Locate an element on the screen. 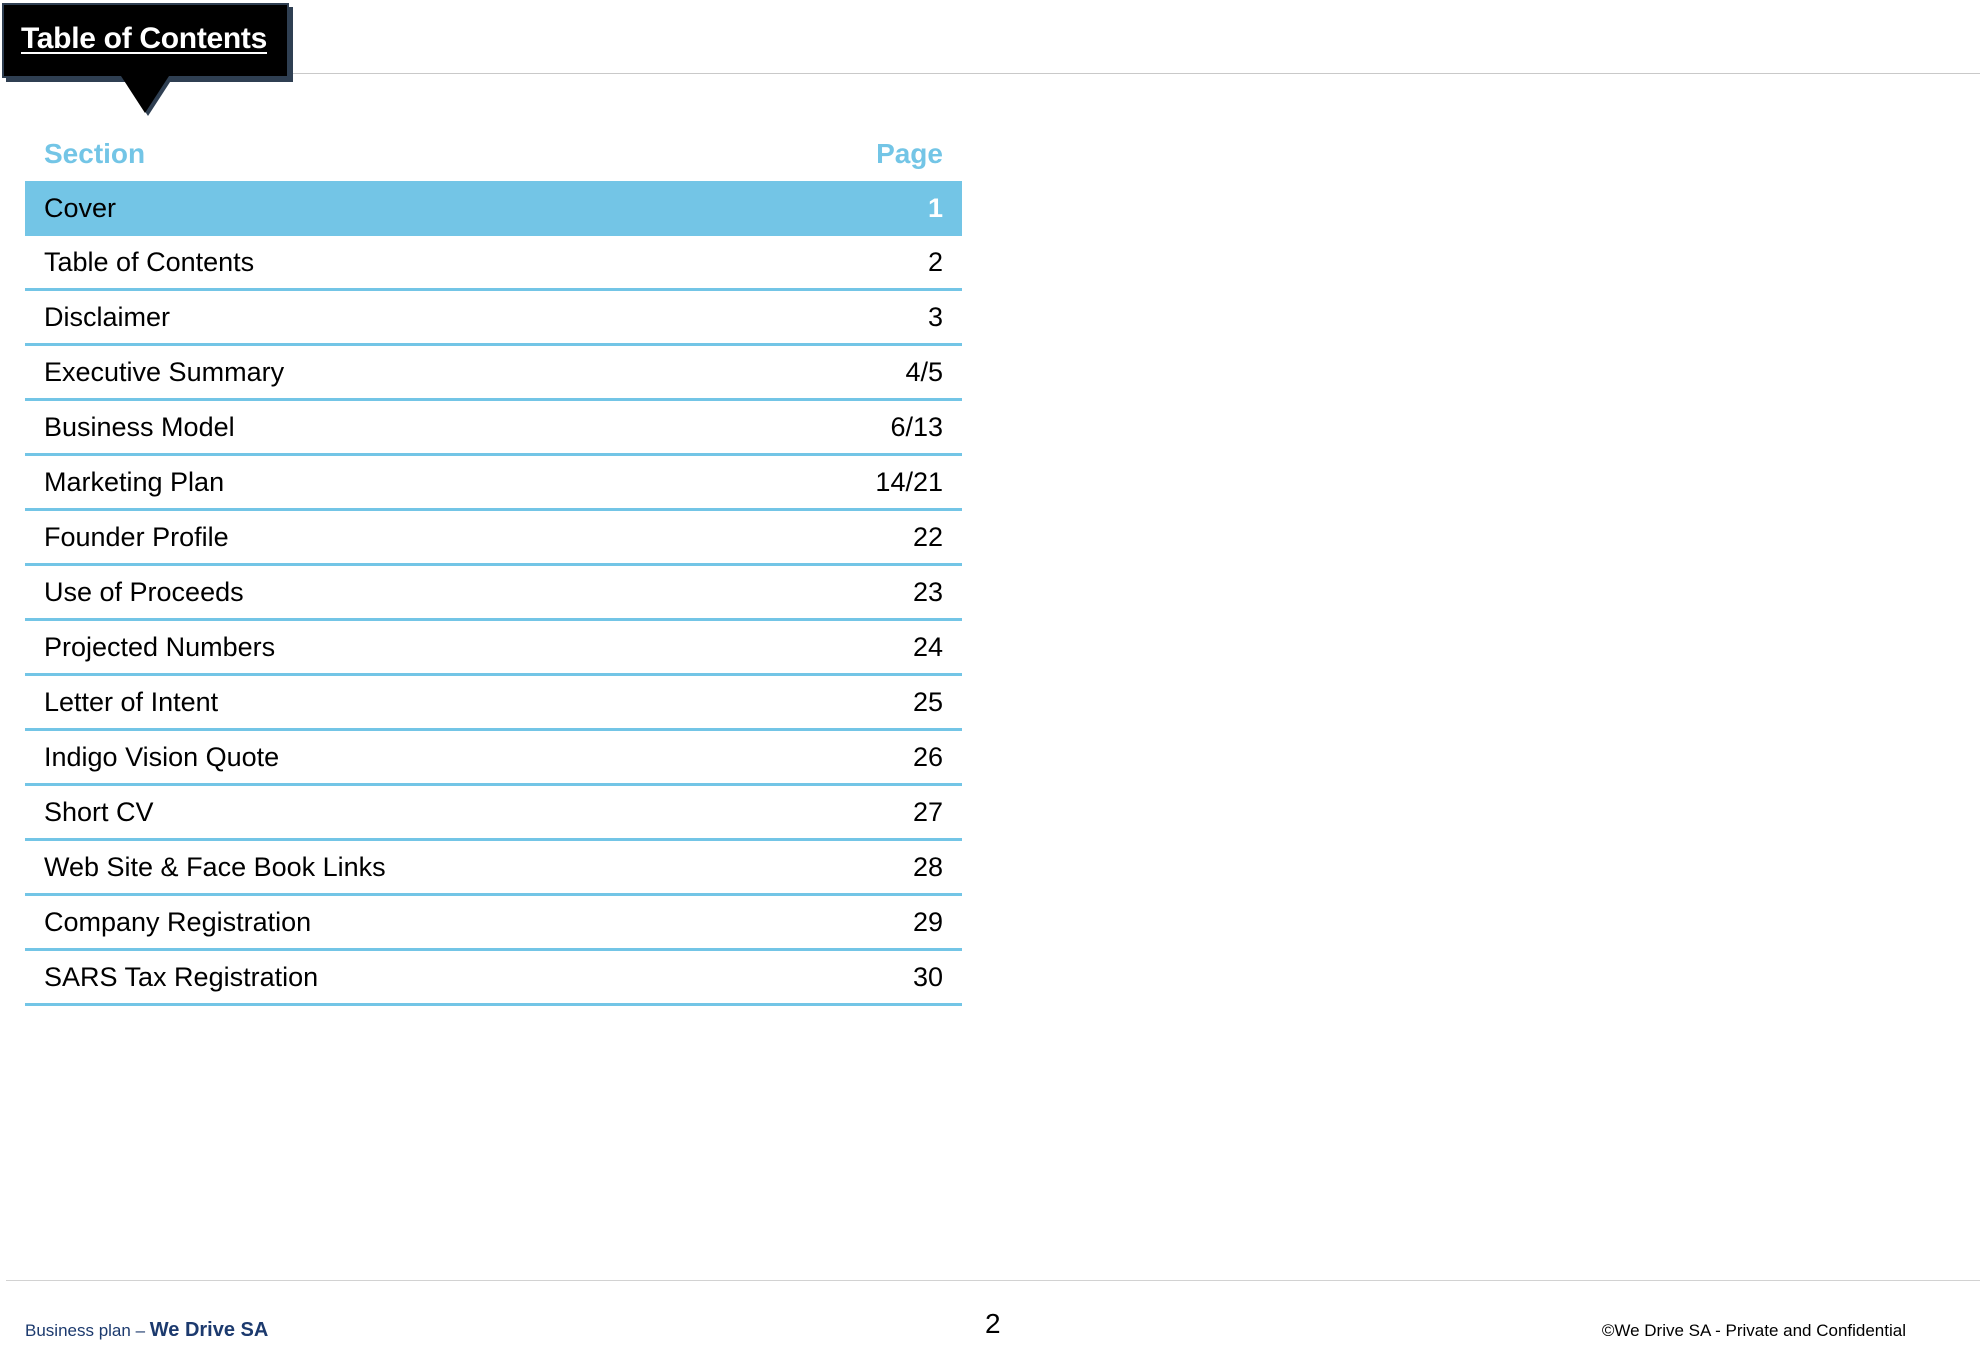 The image size is (1980, 1371). row-section: Cover is located at coordinates (80, 207).